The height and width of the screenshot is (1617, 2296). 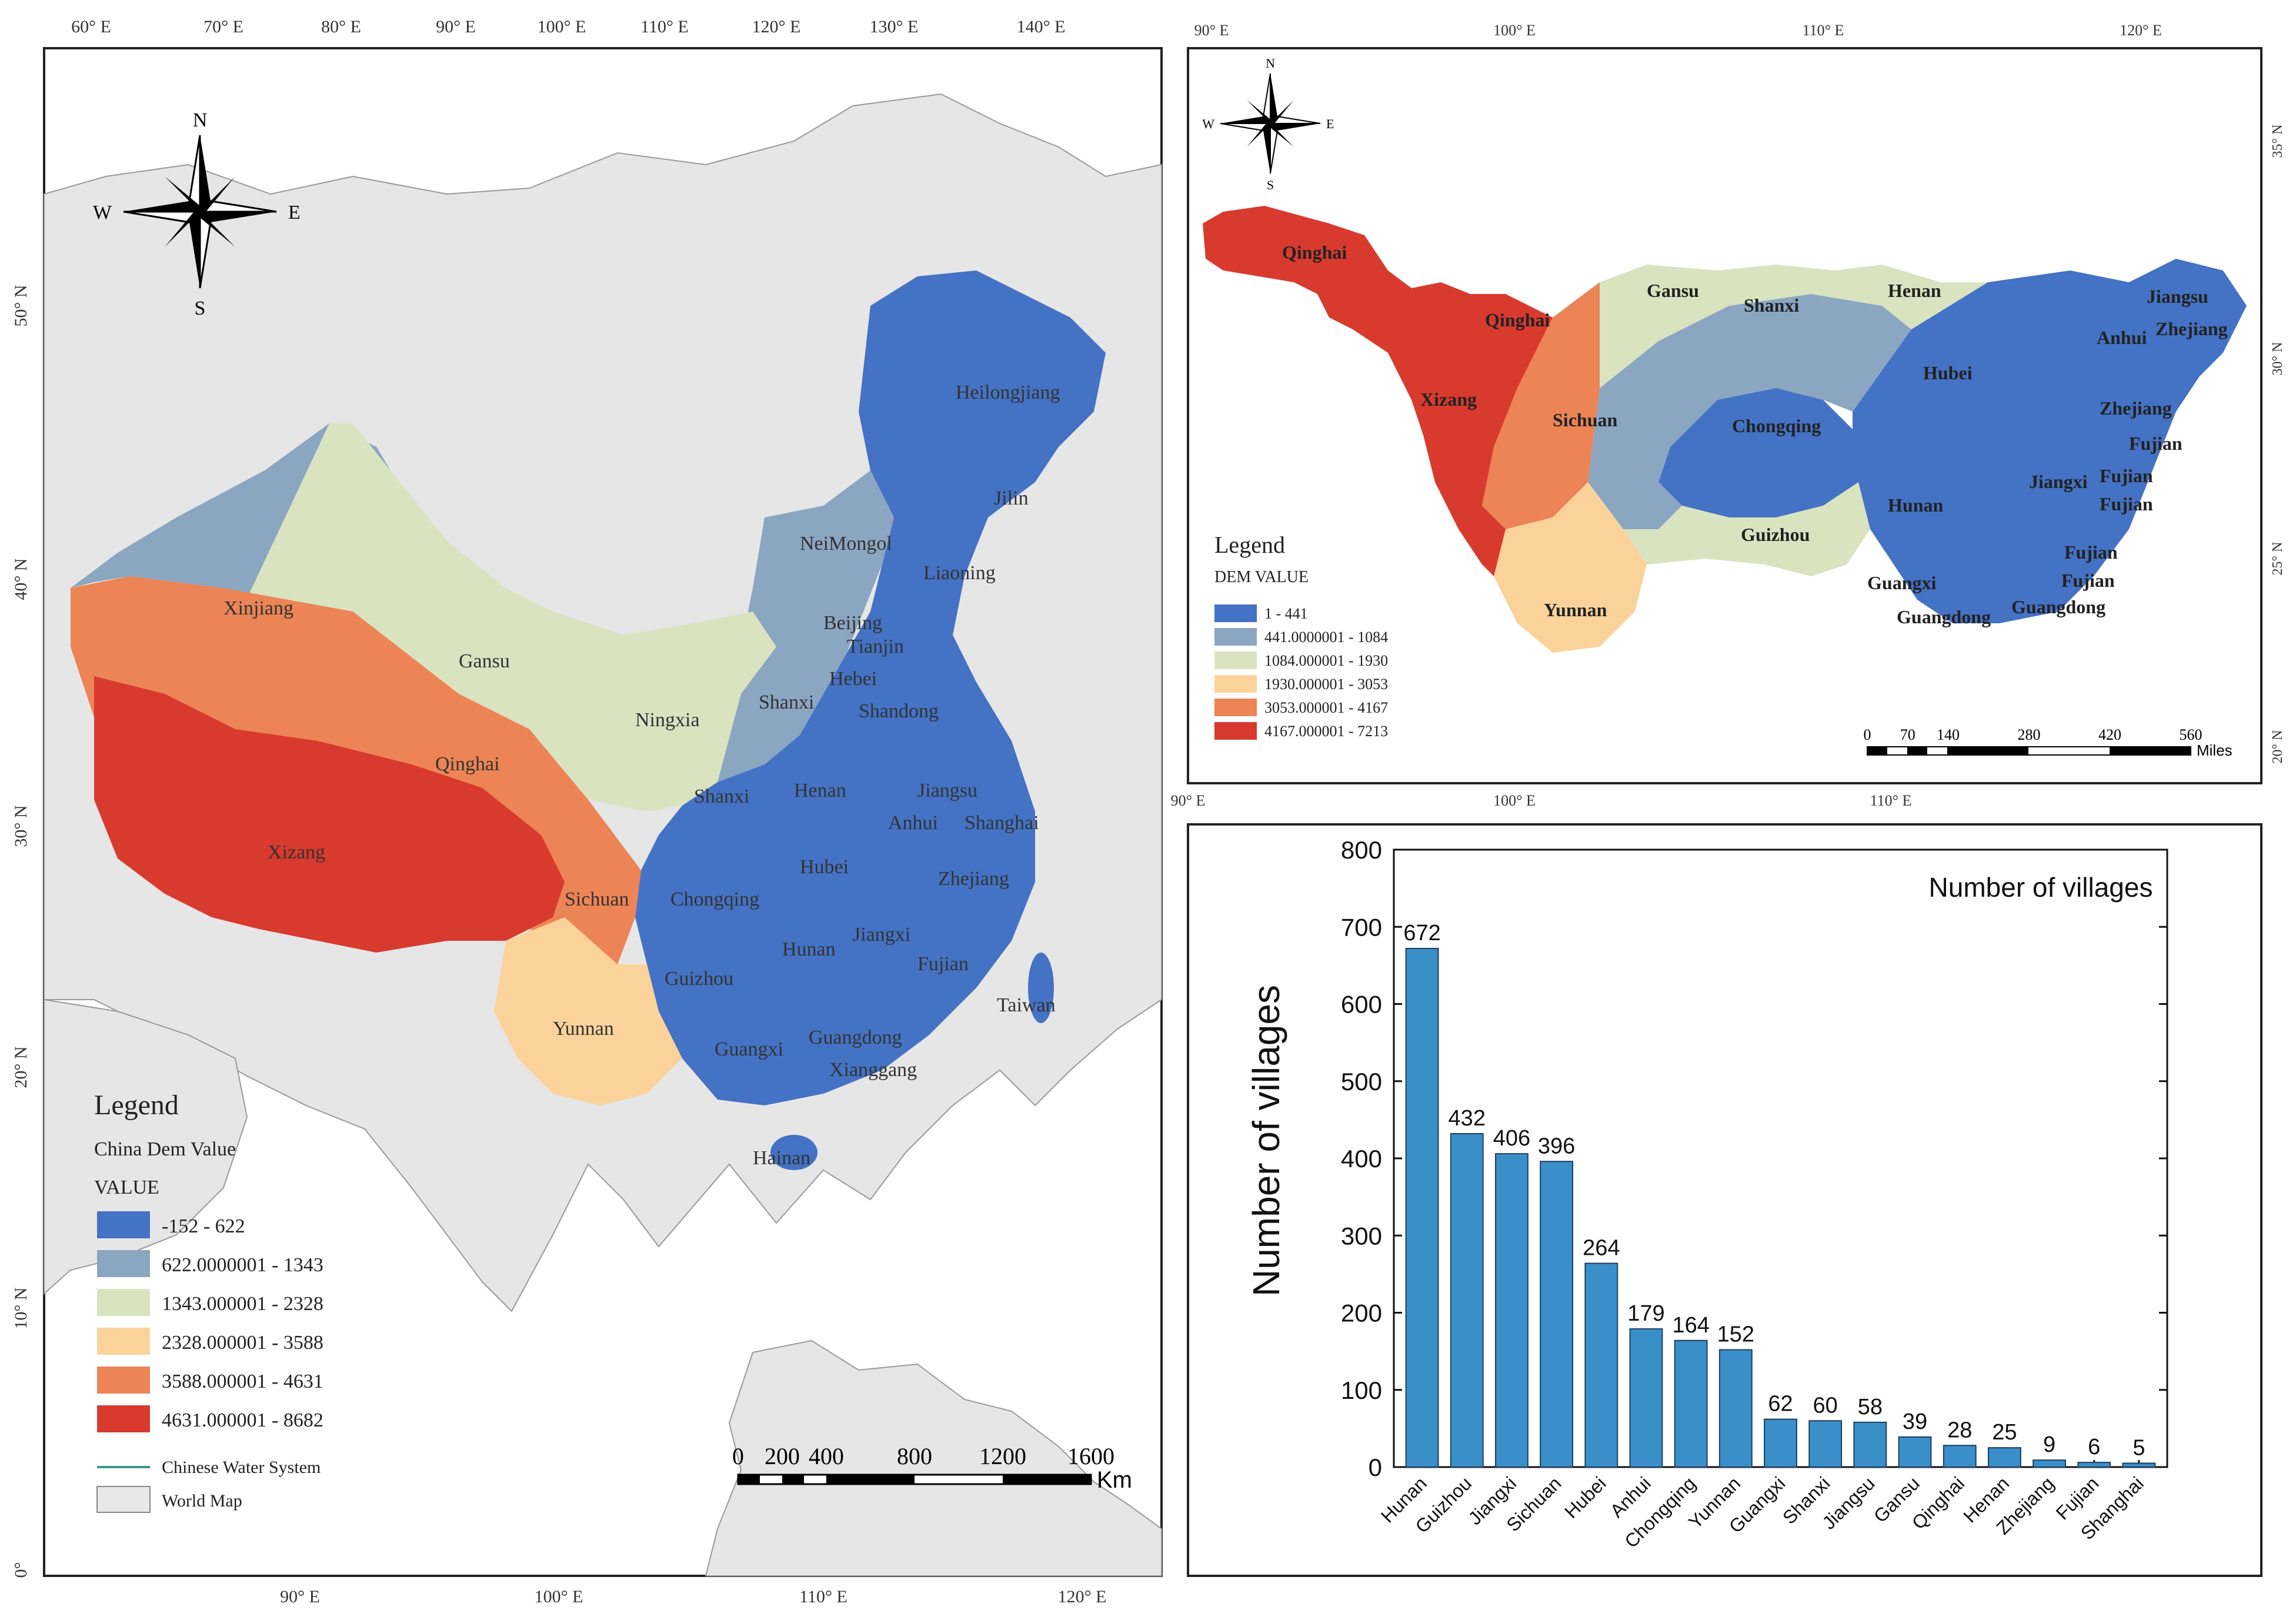 What do you see at coordinates (329, 814) in the screenshot?
I see `left-tibet-red` at bounding box center [329, 814].